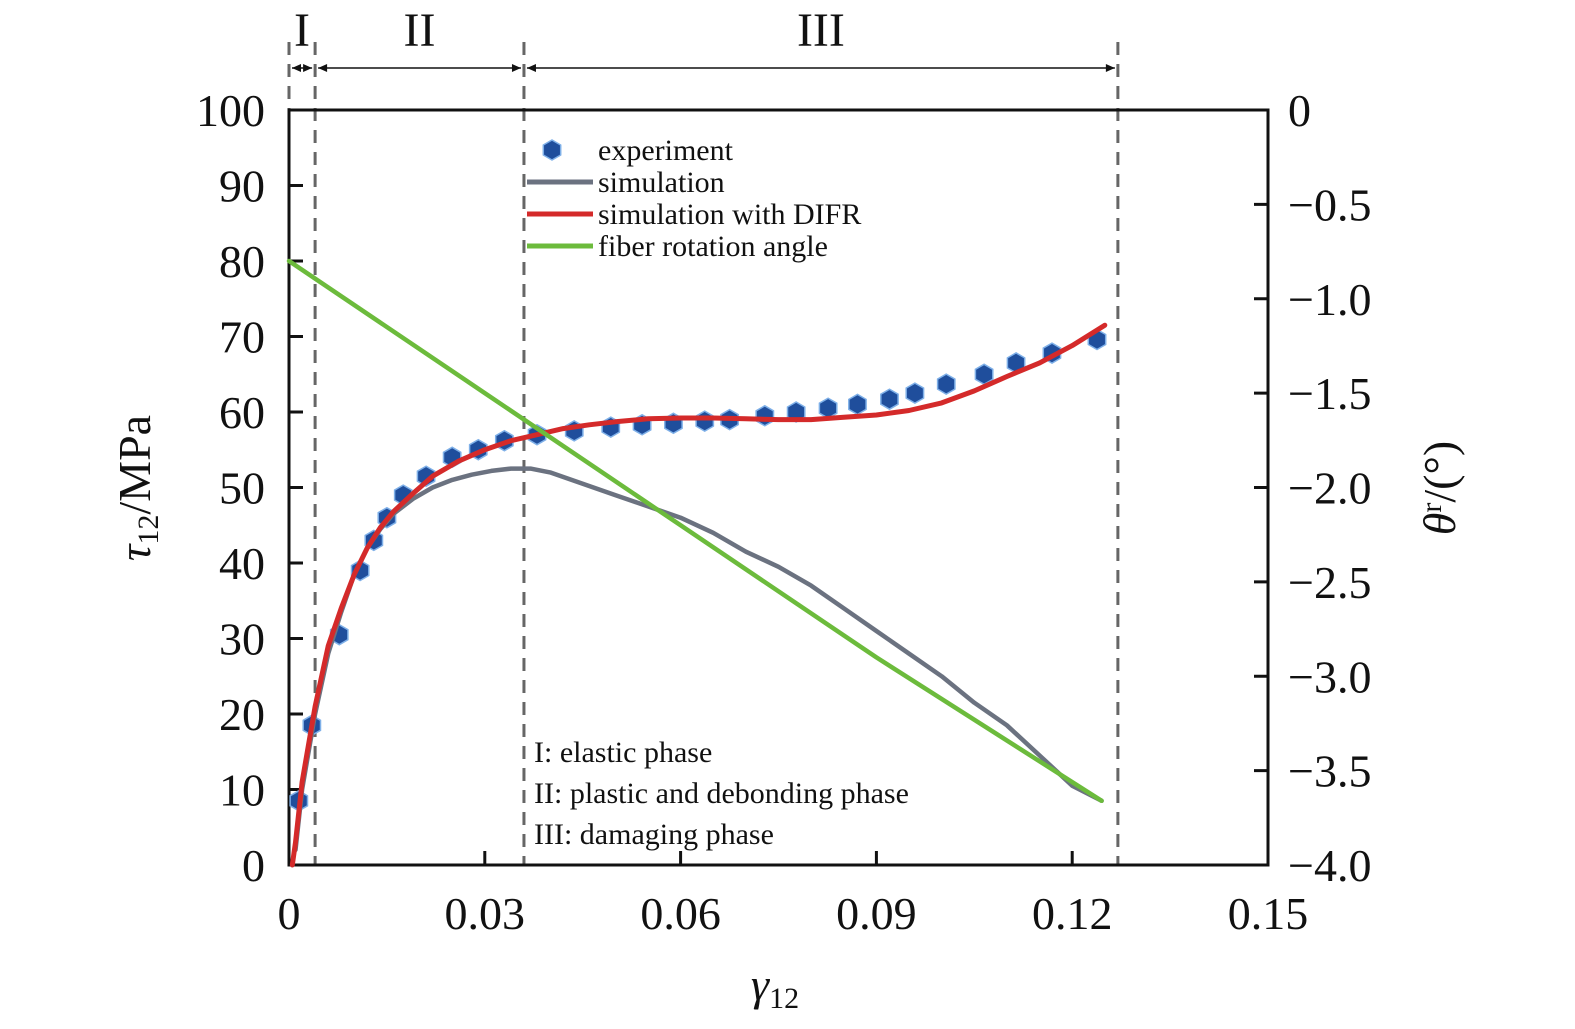 This screenshot has height=1029, width=1575. What do you see at coordinates (1072, 913) in the screenshot?
I see `x-tick-label: 0.12` at bounding box center [1072, 913].